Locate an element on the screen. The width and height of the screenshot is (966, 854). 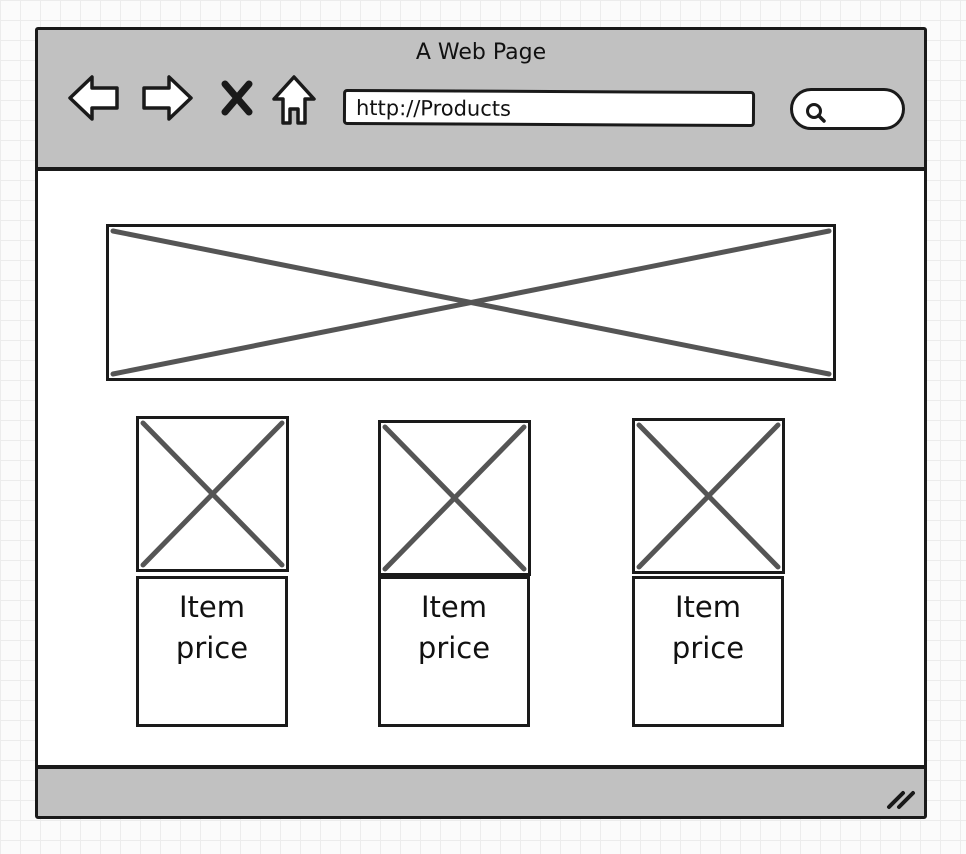
search-input is located at coordinates (847, 109).